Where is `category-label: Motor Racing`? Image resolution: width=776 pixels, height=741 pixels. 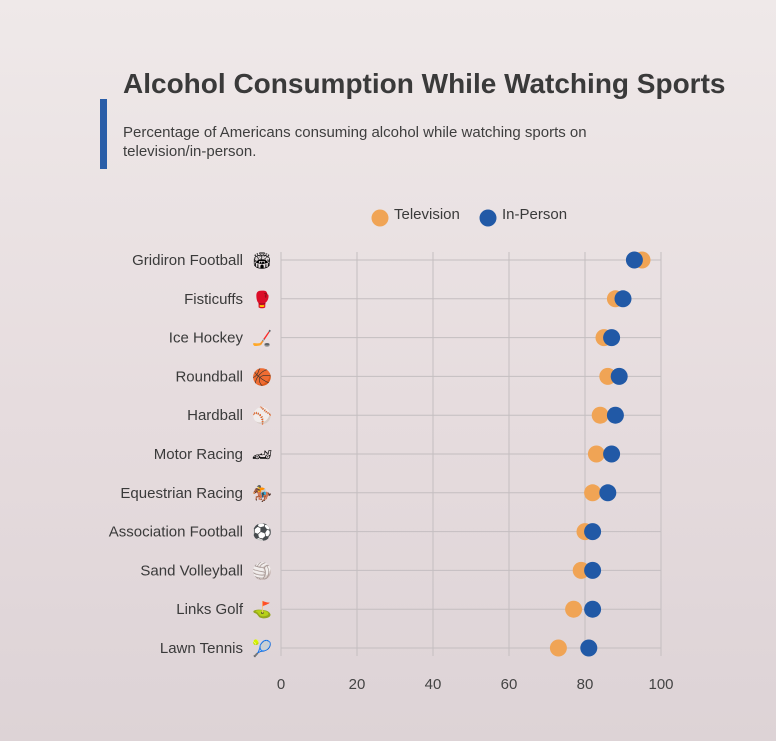 category-label: Motor Racing is located at coordinates (198, 454).